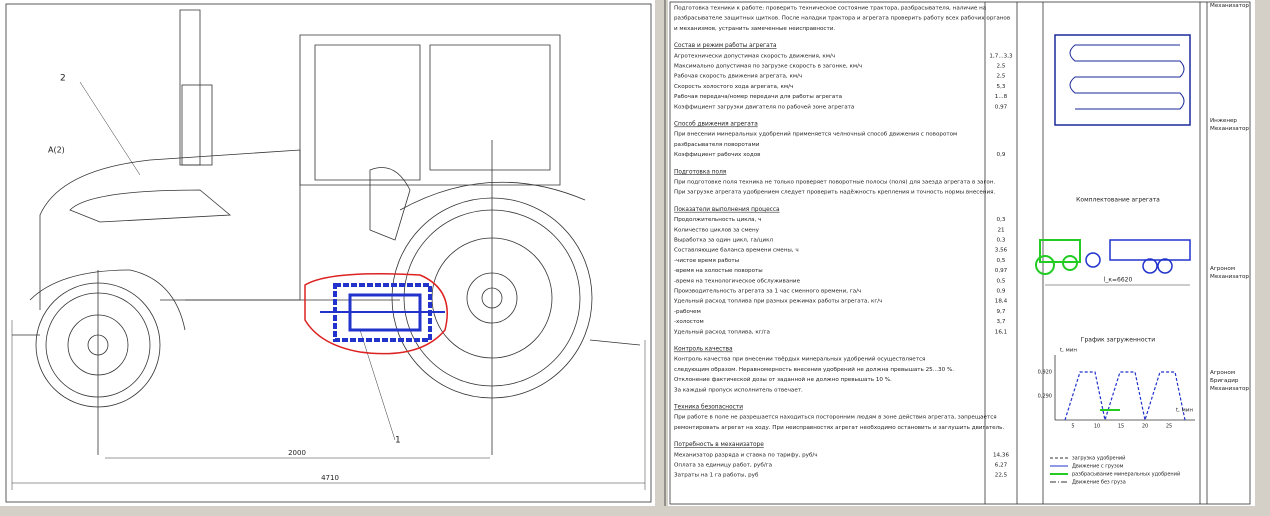 The height and width of the screenshot is (516, 1270). What do you see at coordinates (717, 230) in the screenshot?
I see `doc-line: Количество циклов за смену` at bounding box center [717, 230].